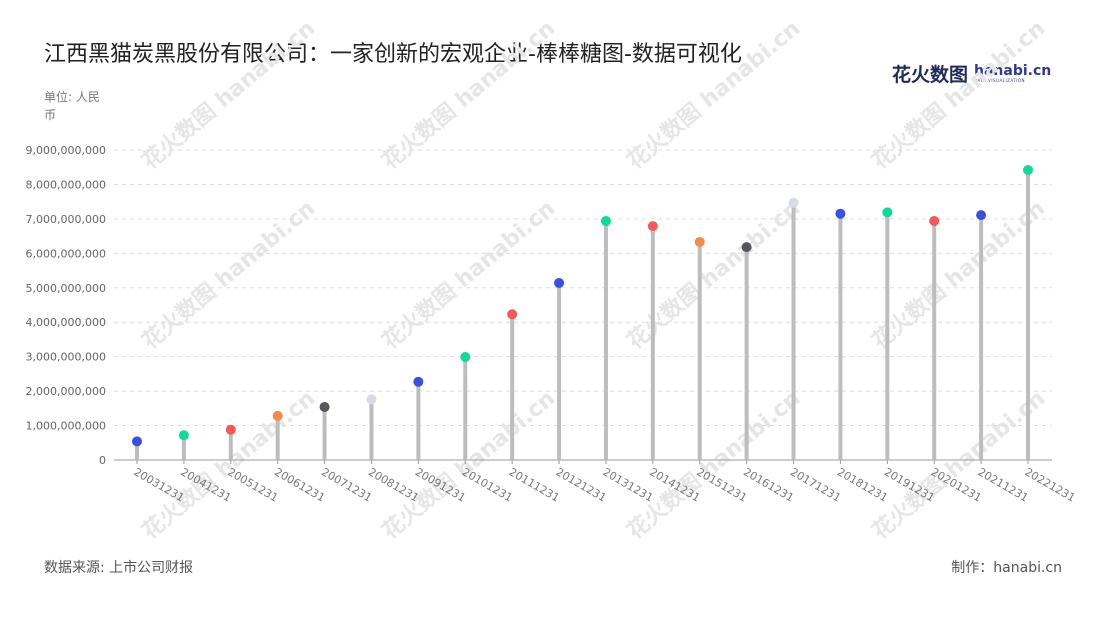 Image resolution: width=1100 pixels, height=620 pixels. I want to click on y-tick-label: 3,000,000,000, so click(66, 357).